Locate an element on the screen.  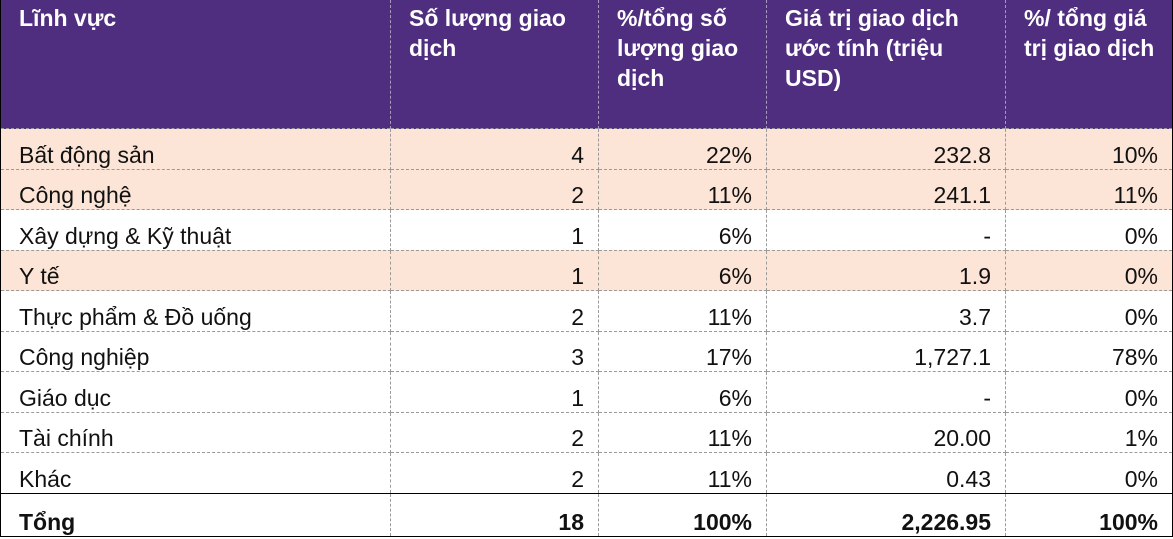
table-row: Công nghiệp 3 17% 1,727.1 78% is located at coordinates (586, 351).